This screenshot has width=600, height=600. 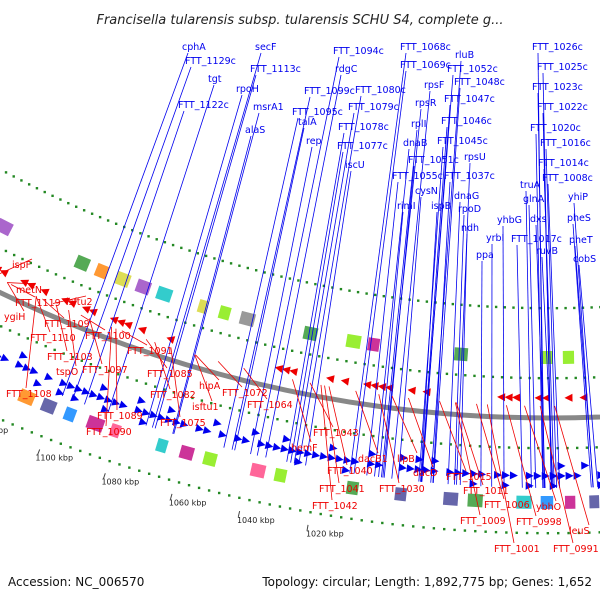 What do you see at coordinates (14, 317) in the screenshot?
I see `gene-label-ygiH: ygiH` at bounding box center [14, 317].